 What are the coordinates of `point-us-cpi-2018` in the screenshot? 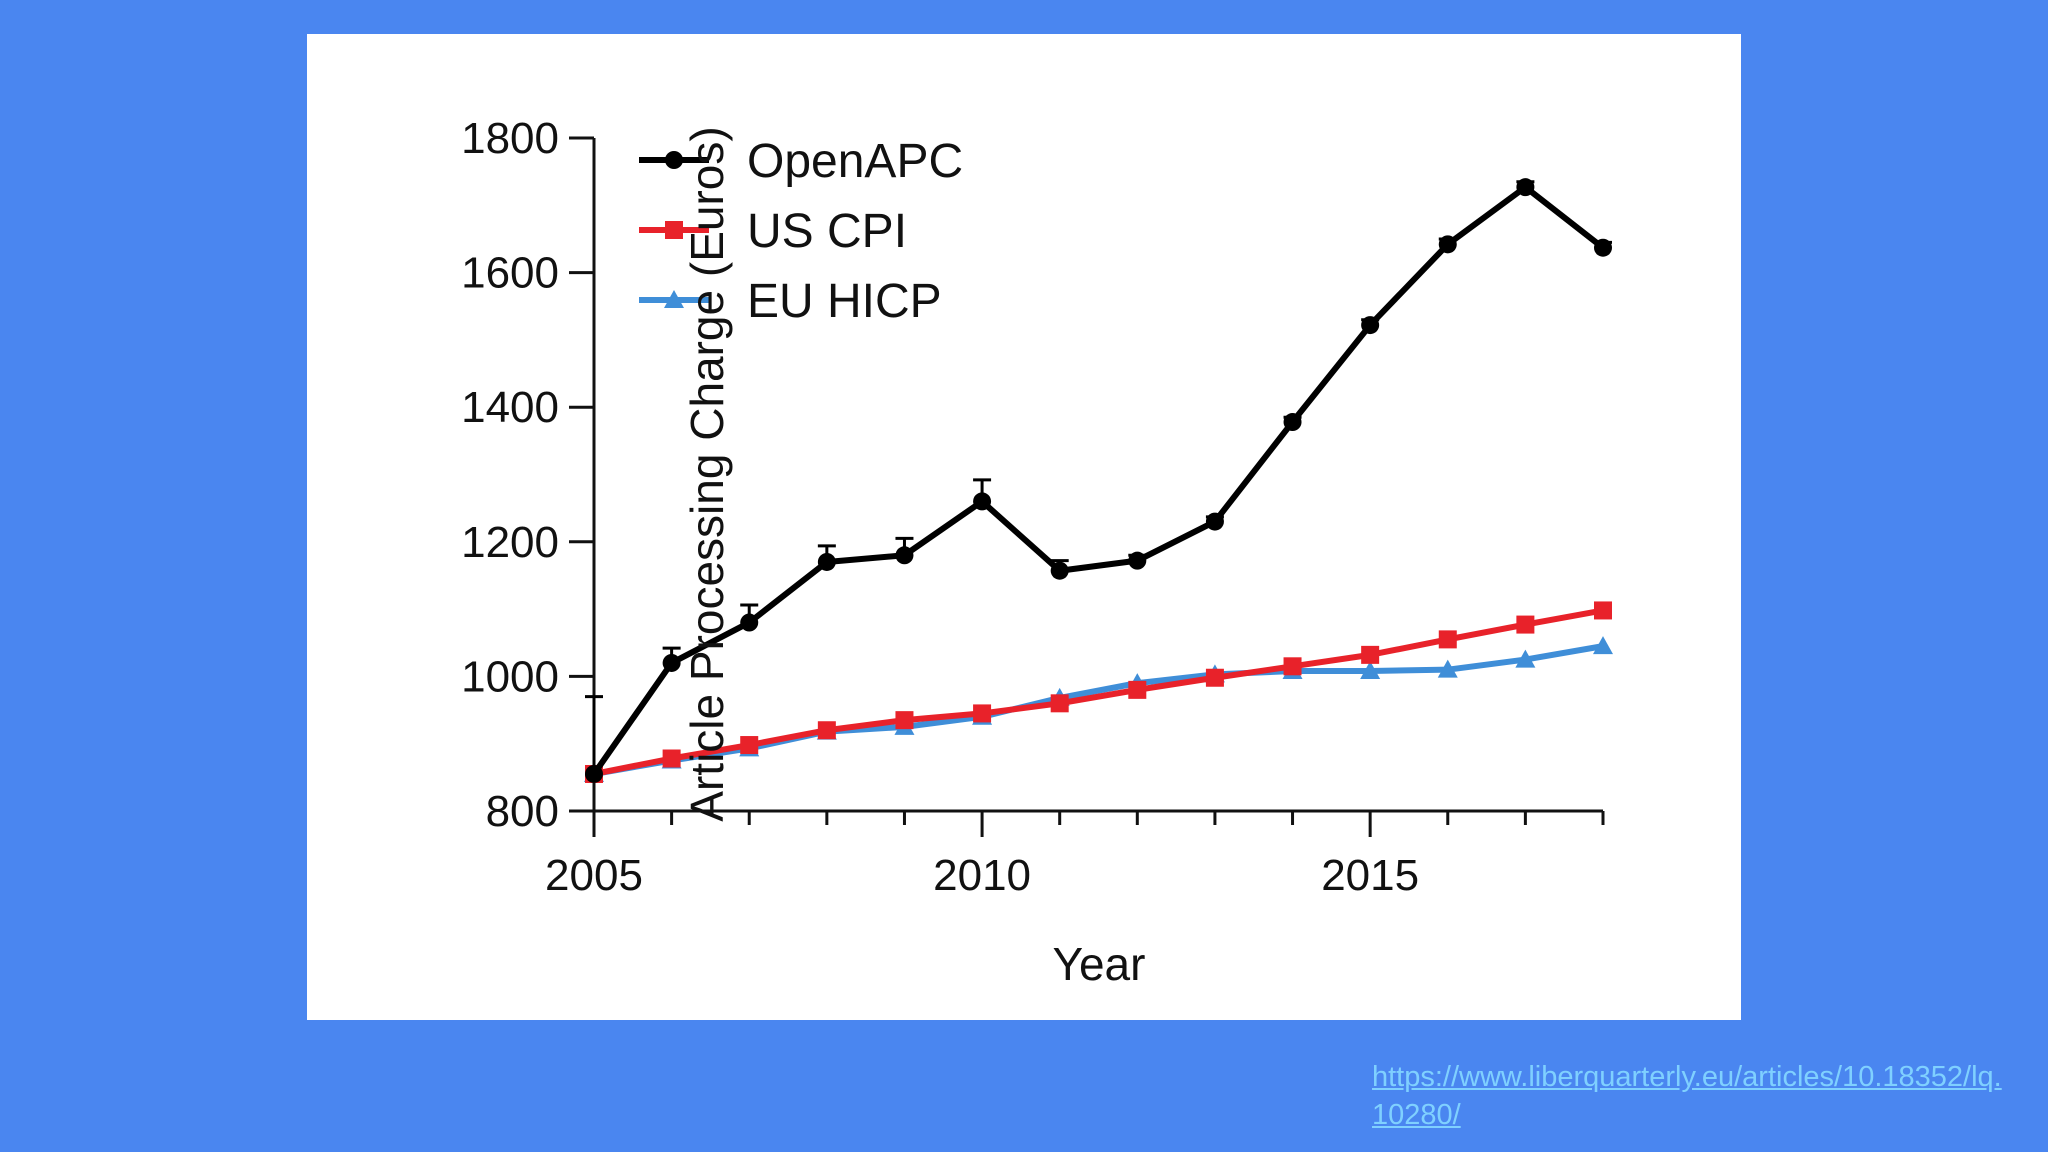 It's located at (1603, 610).